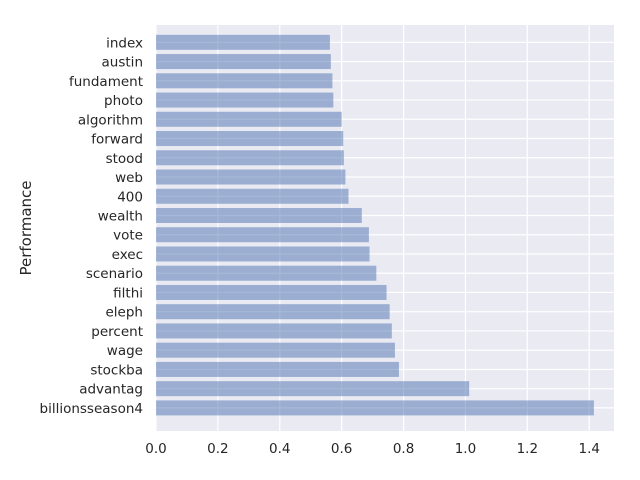 Image resolution: width=640 pixels, height=480 pixels. I want to click on y-tick-label: billionsseason4, so click(91, 409).